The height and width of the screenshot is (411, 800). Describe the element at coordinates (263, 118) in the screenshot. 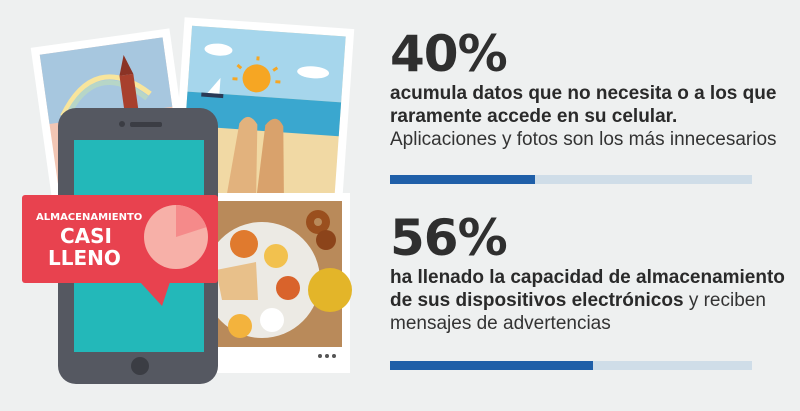

I see `beach-photo` at that location.